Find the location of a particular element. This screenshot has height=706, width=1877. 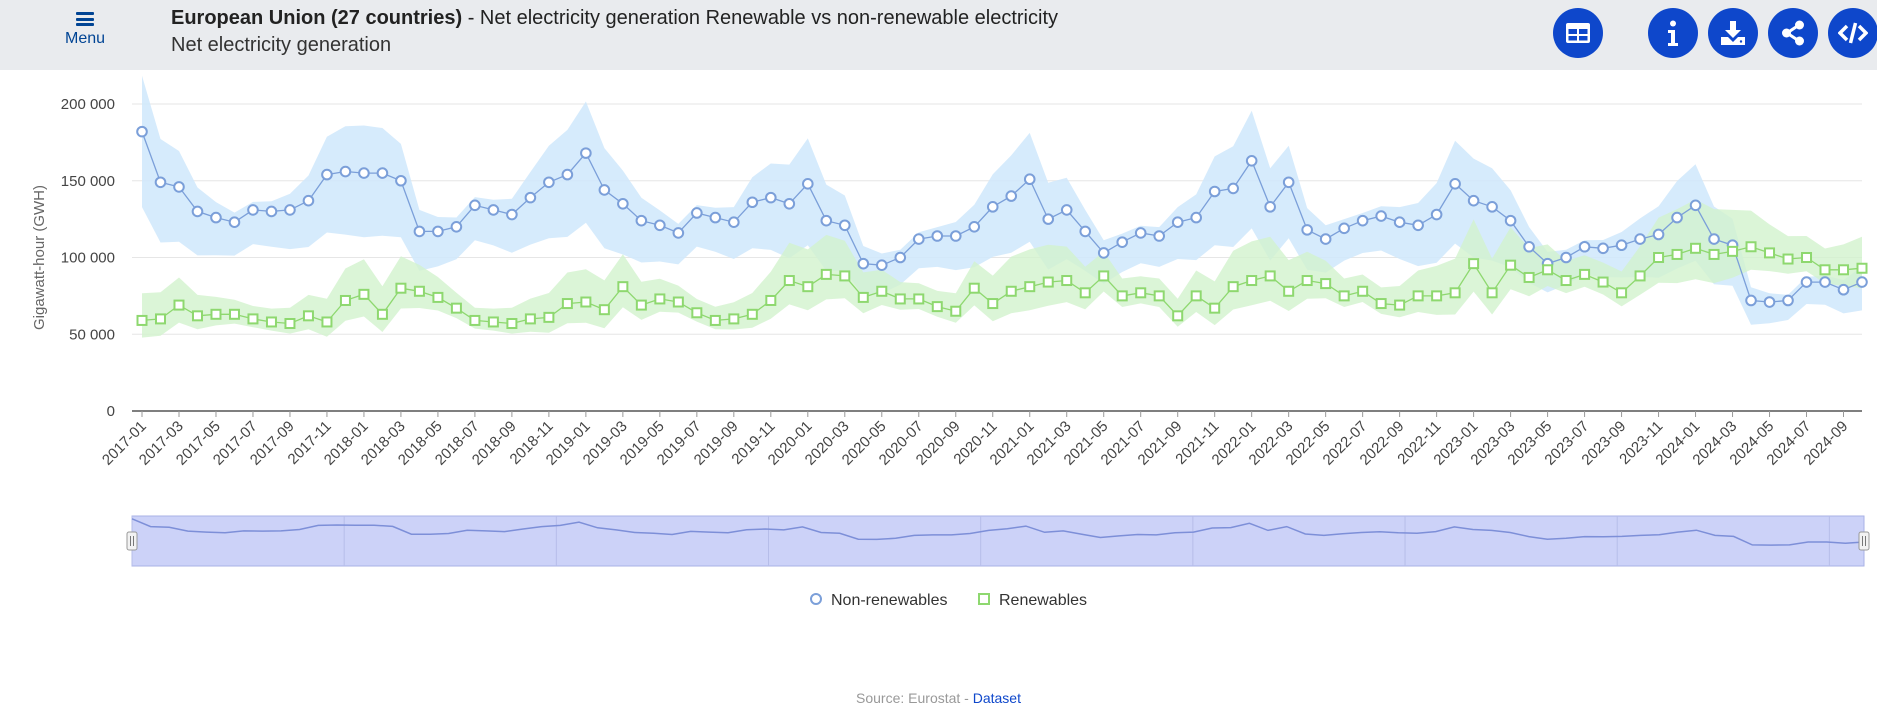

y-tick-label: 0 is located at coordinates (111, 411).